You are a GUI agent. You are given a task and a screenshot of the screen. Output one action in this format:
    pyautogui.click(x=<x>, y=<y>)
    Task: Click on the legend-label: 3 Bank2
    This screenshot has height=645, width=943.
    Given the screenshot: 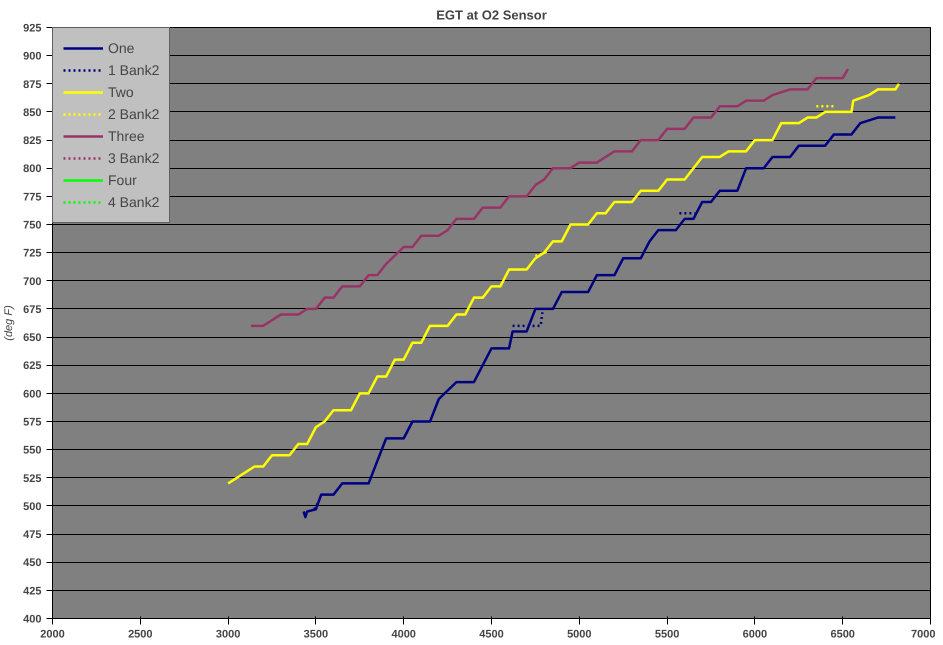 What is the action you would take?
    pyautogui.click(x=134, y=158)
    